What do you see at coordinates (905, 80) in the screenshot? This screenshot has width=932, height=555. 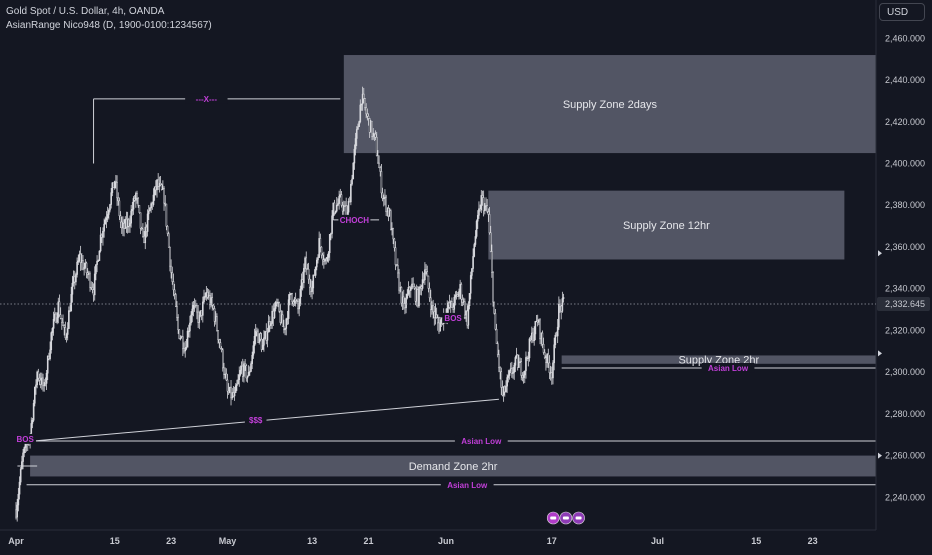 I see `y-tick-10: 2,440.000` at bounding box center [905, 80].